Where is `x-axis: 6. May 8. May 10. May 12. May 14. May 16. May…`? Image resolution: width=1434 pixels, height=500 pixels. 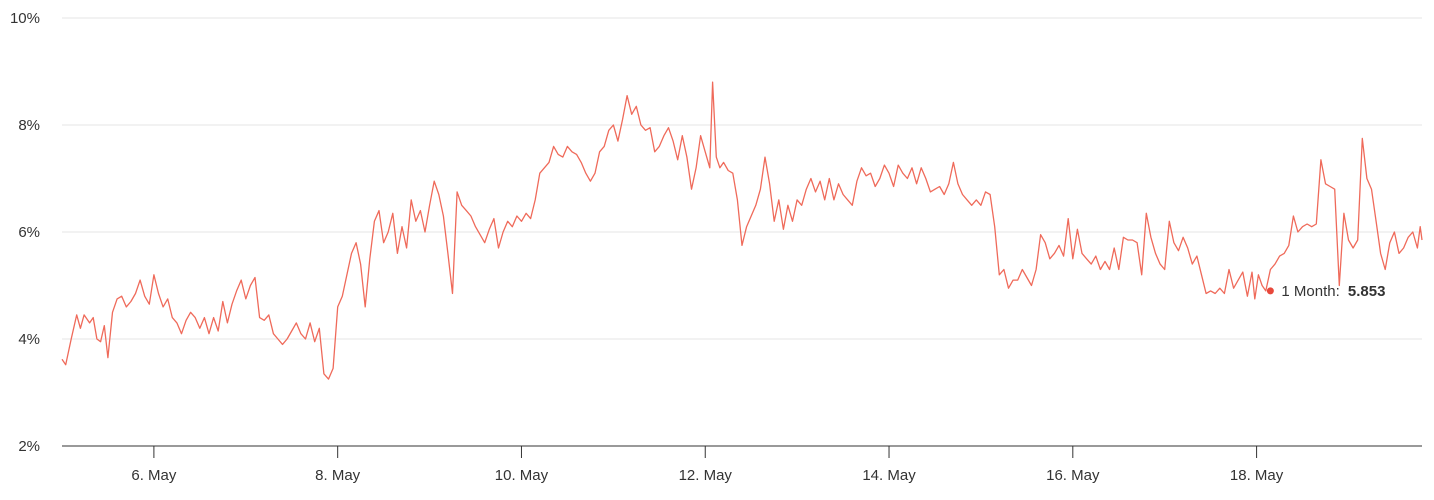
x-axis: 6. May 8. May 10. May 12. May 14. May 16. May… is located at coordinates (742, 464).